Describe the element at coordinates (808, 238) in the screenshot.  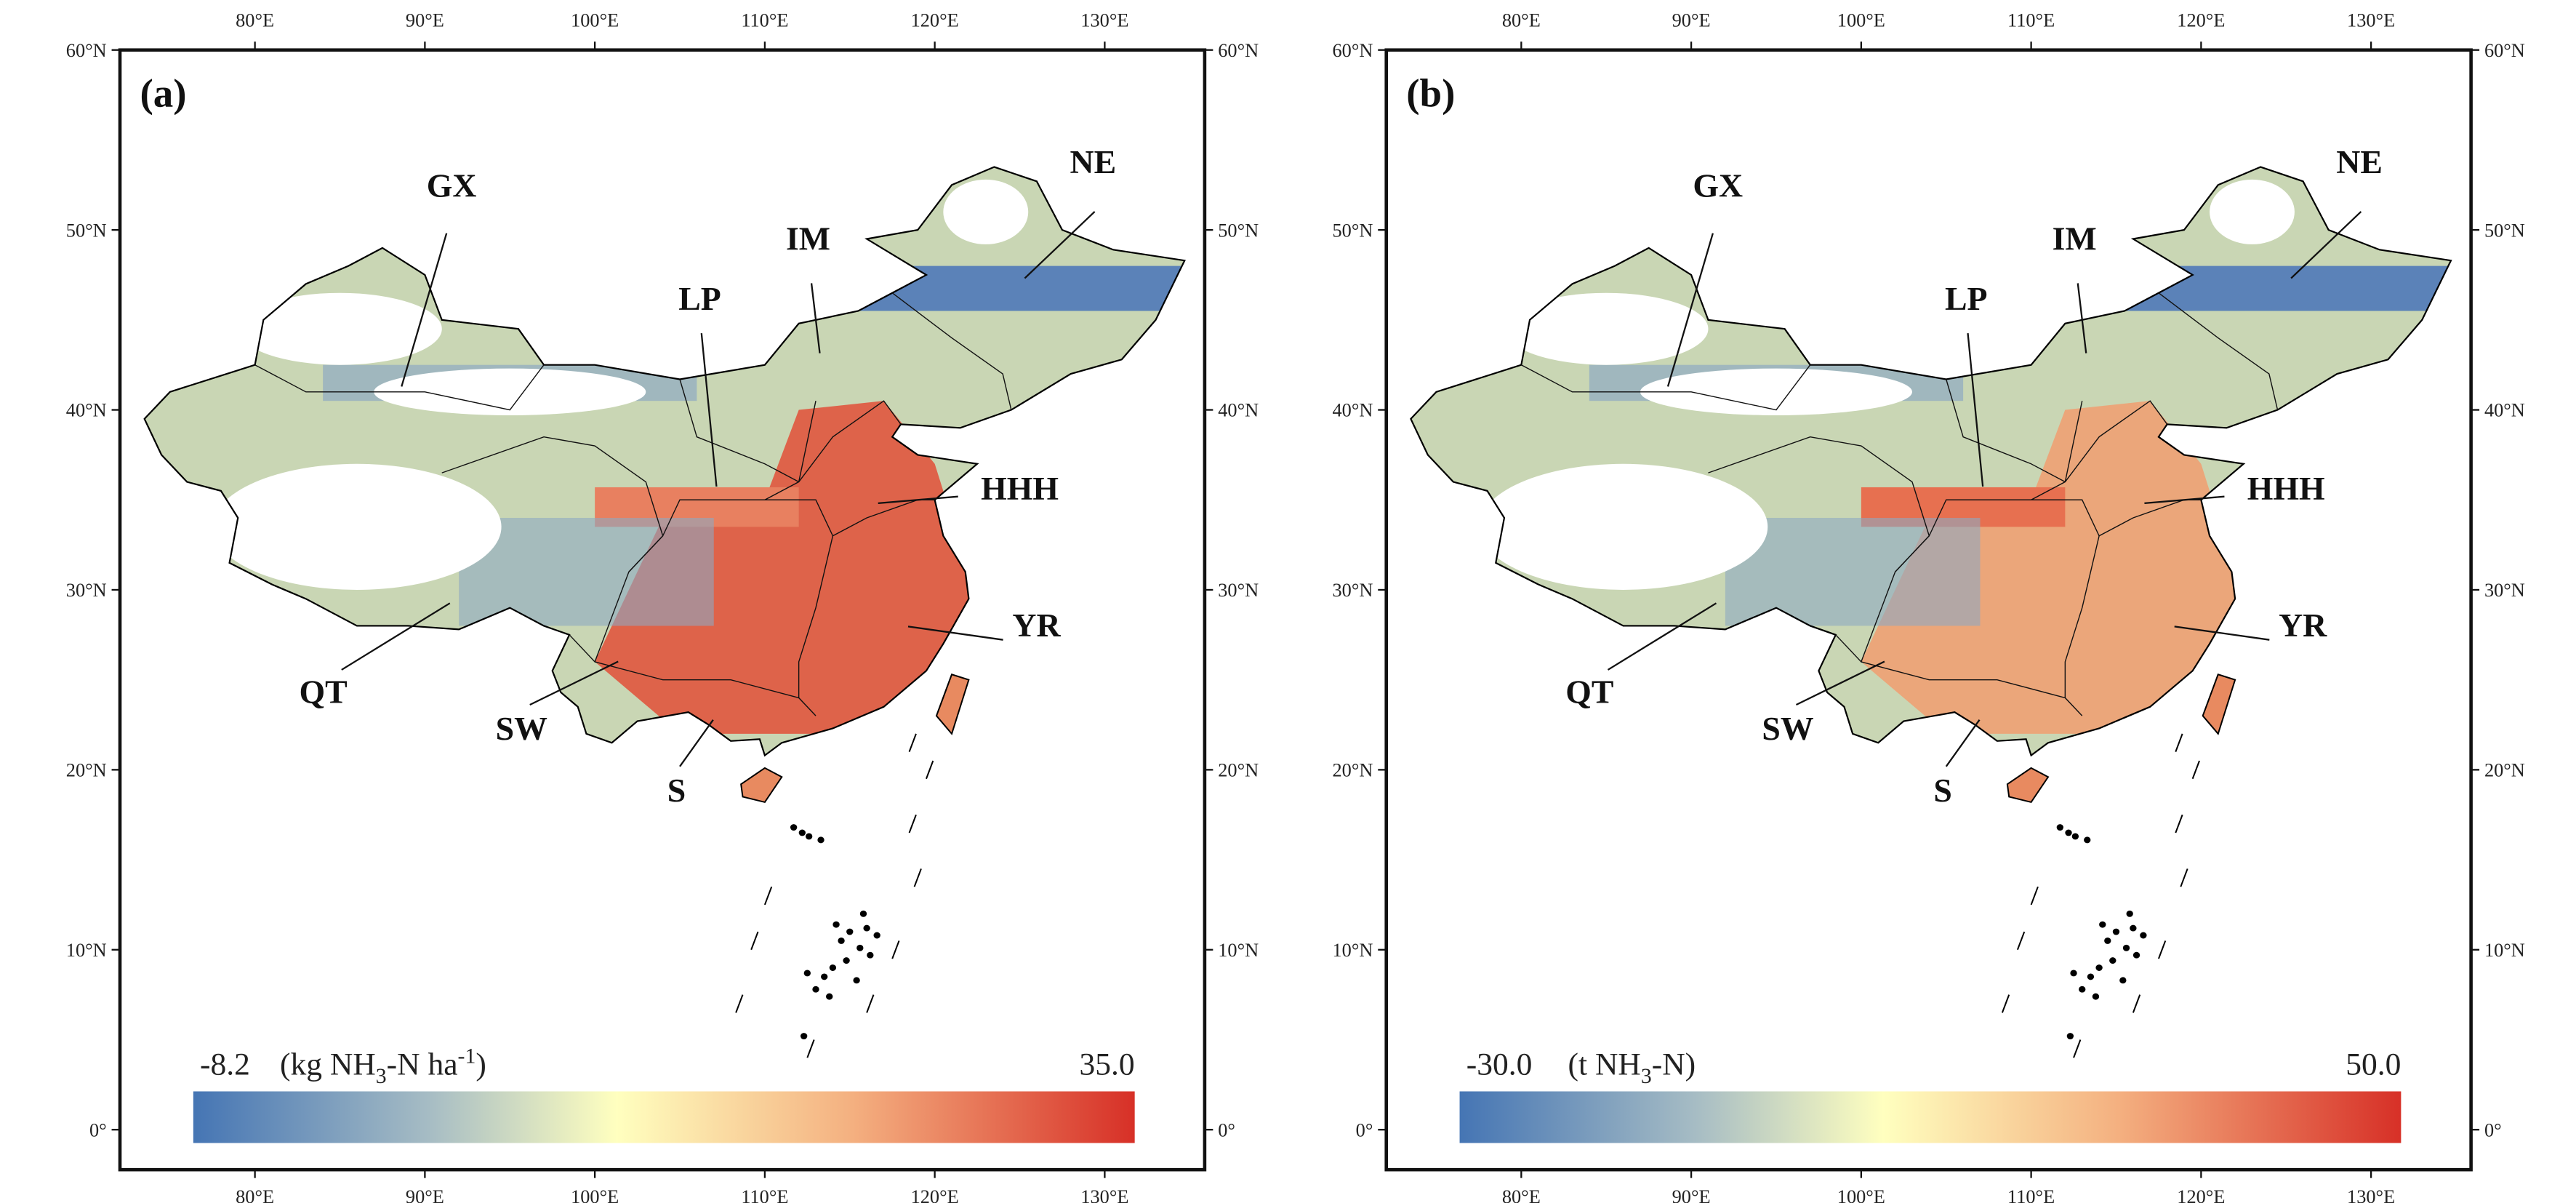
I see `region-label: IM` at that location.